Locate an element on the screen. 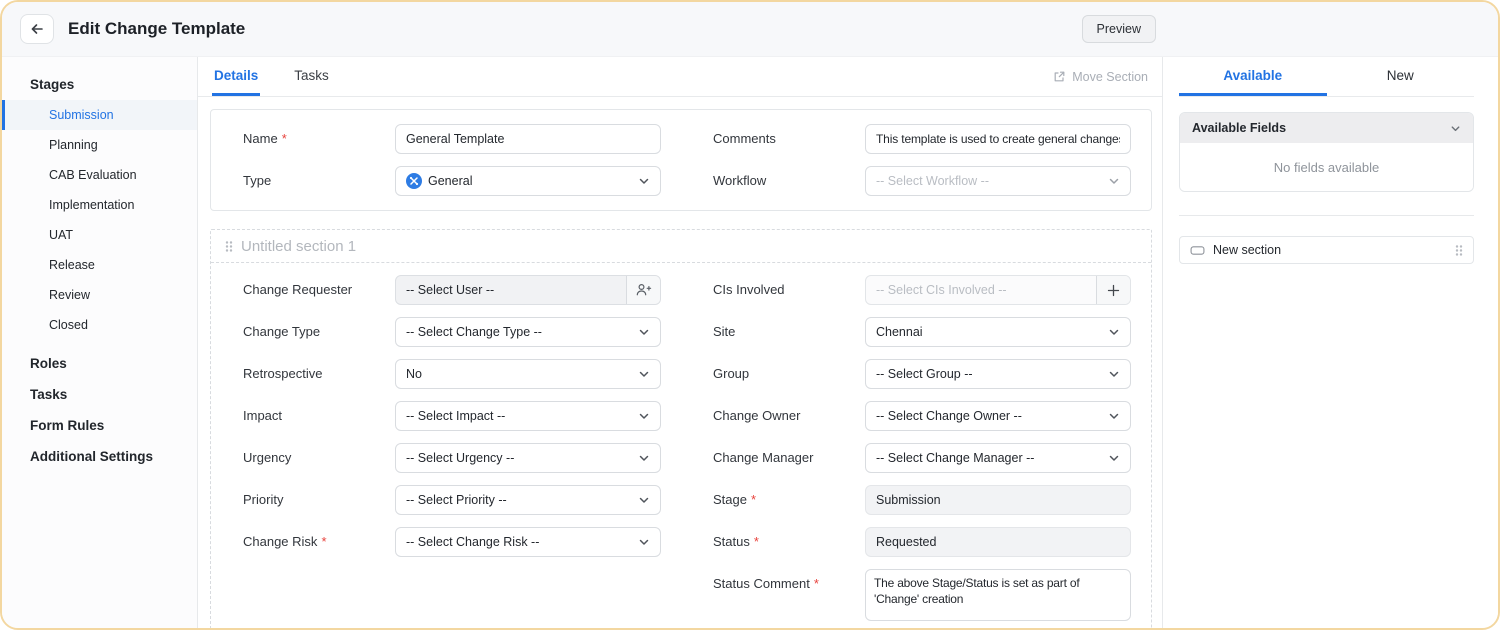 This screenshot has height=630, width=1500. sidebar-stage-cab-evaluation: CAB Evaluation is located at coordinates (93, 175).